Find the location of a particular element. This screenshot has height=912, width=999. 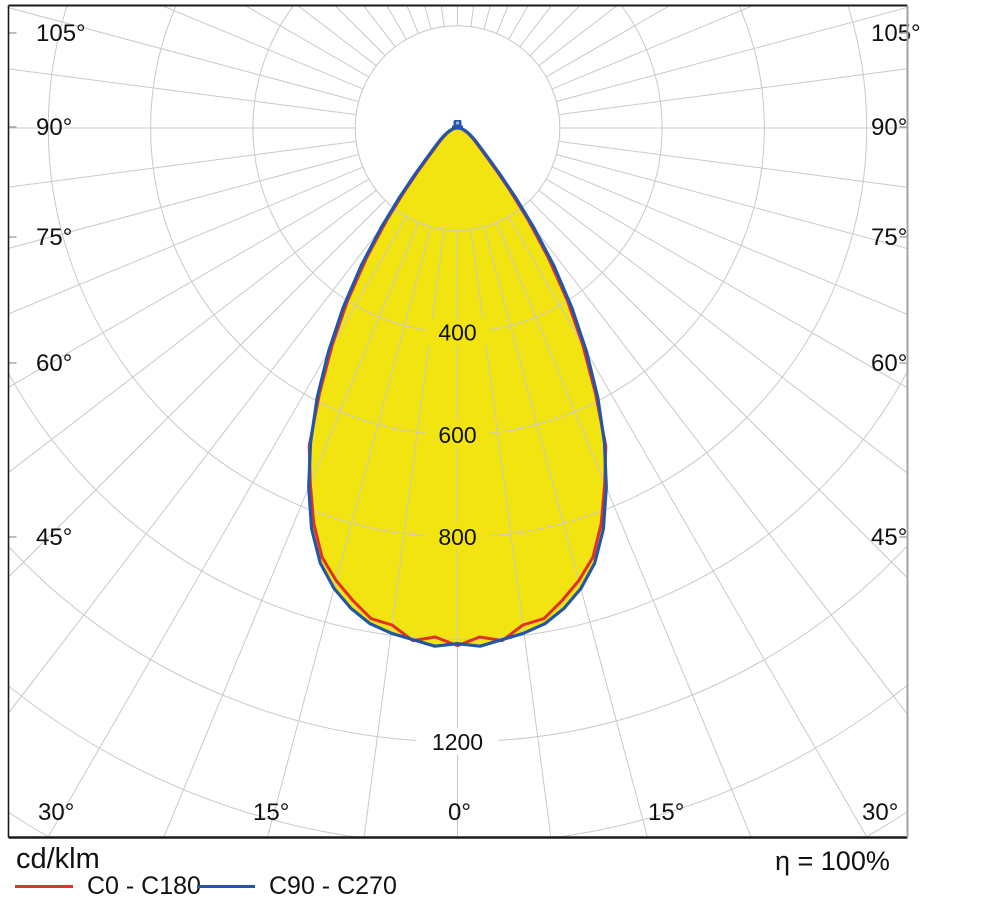

luminaire-marker is located at coordinates (457, 124).